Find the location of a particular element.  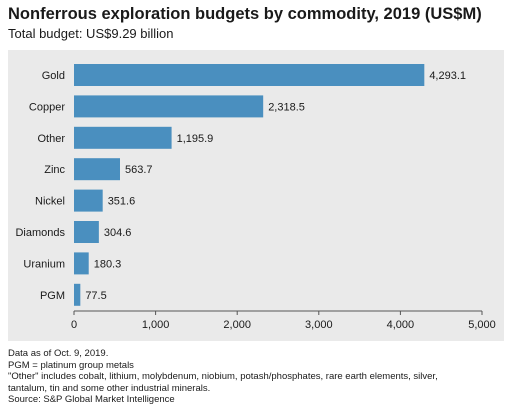

x-tick-label-0: 0 is located at coordinates (74, 325).